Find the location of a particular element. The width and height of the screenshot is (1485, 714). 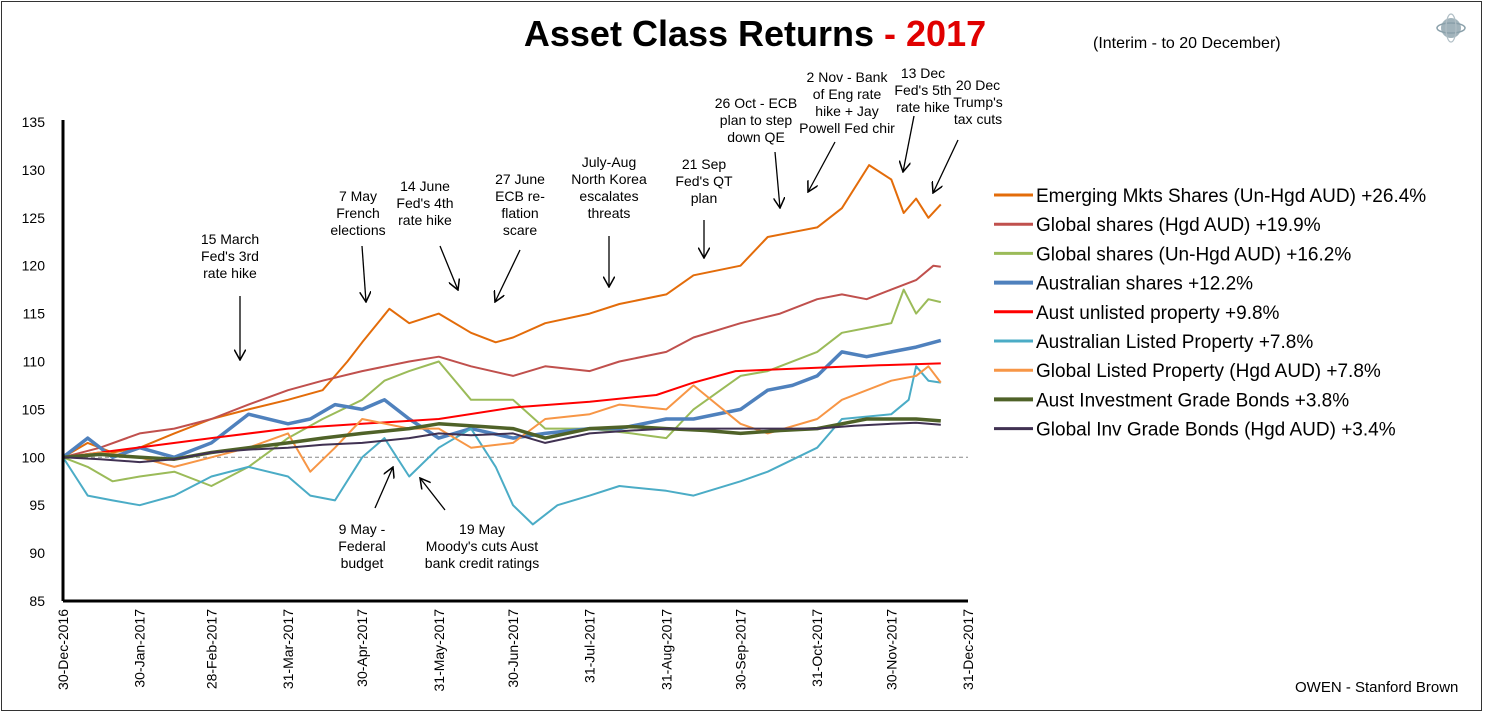

x-tick-label: 31-Dec-2017 is located at coordinates (968, 649).